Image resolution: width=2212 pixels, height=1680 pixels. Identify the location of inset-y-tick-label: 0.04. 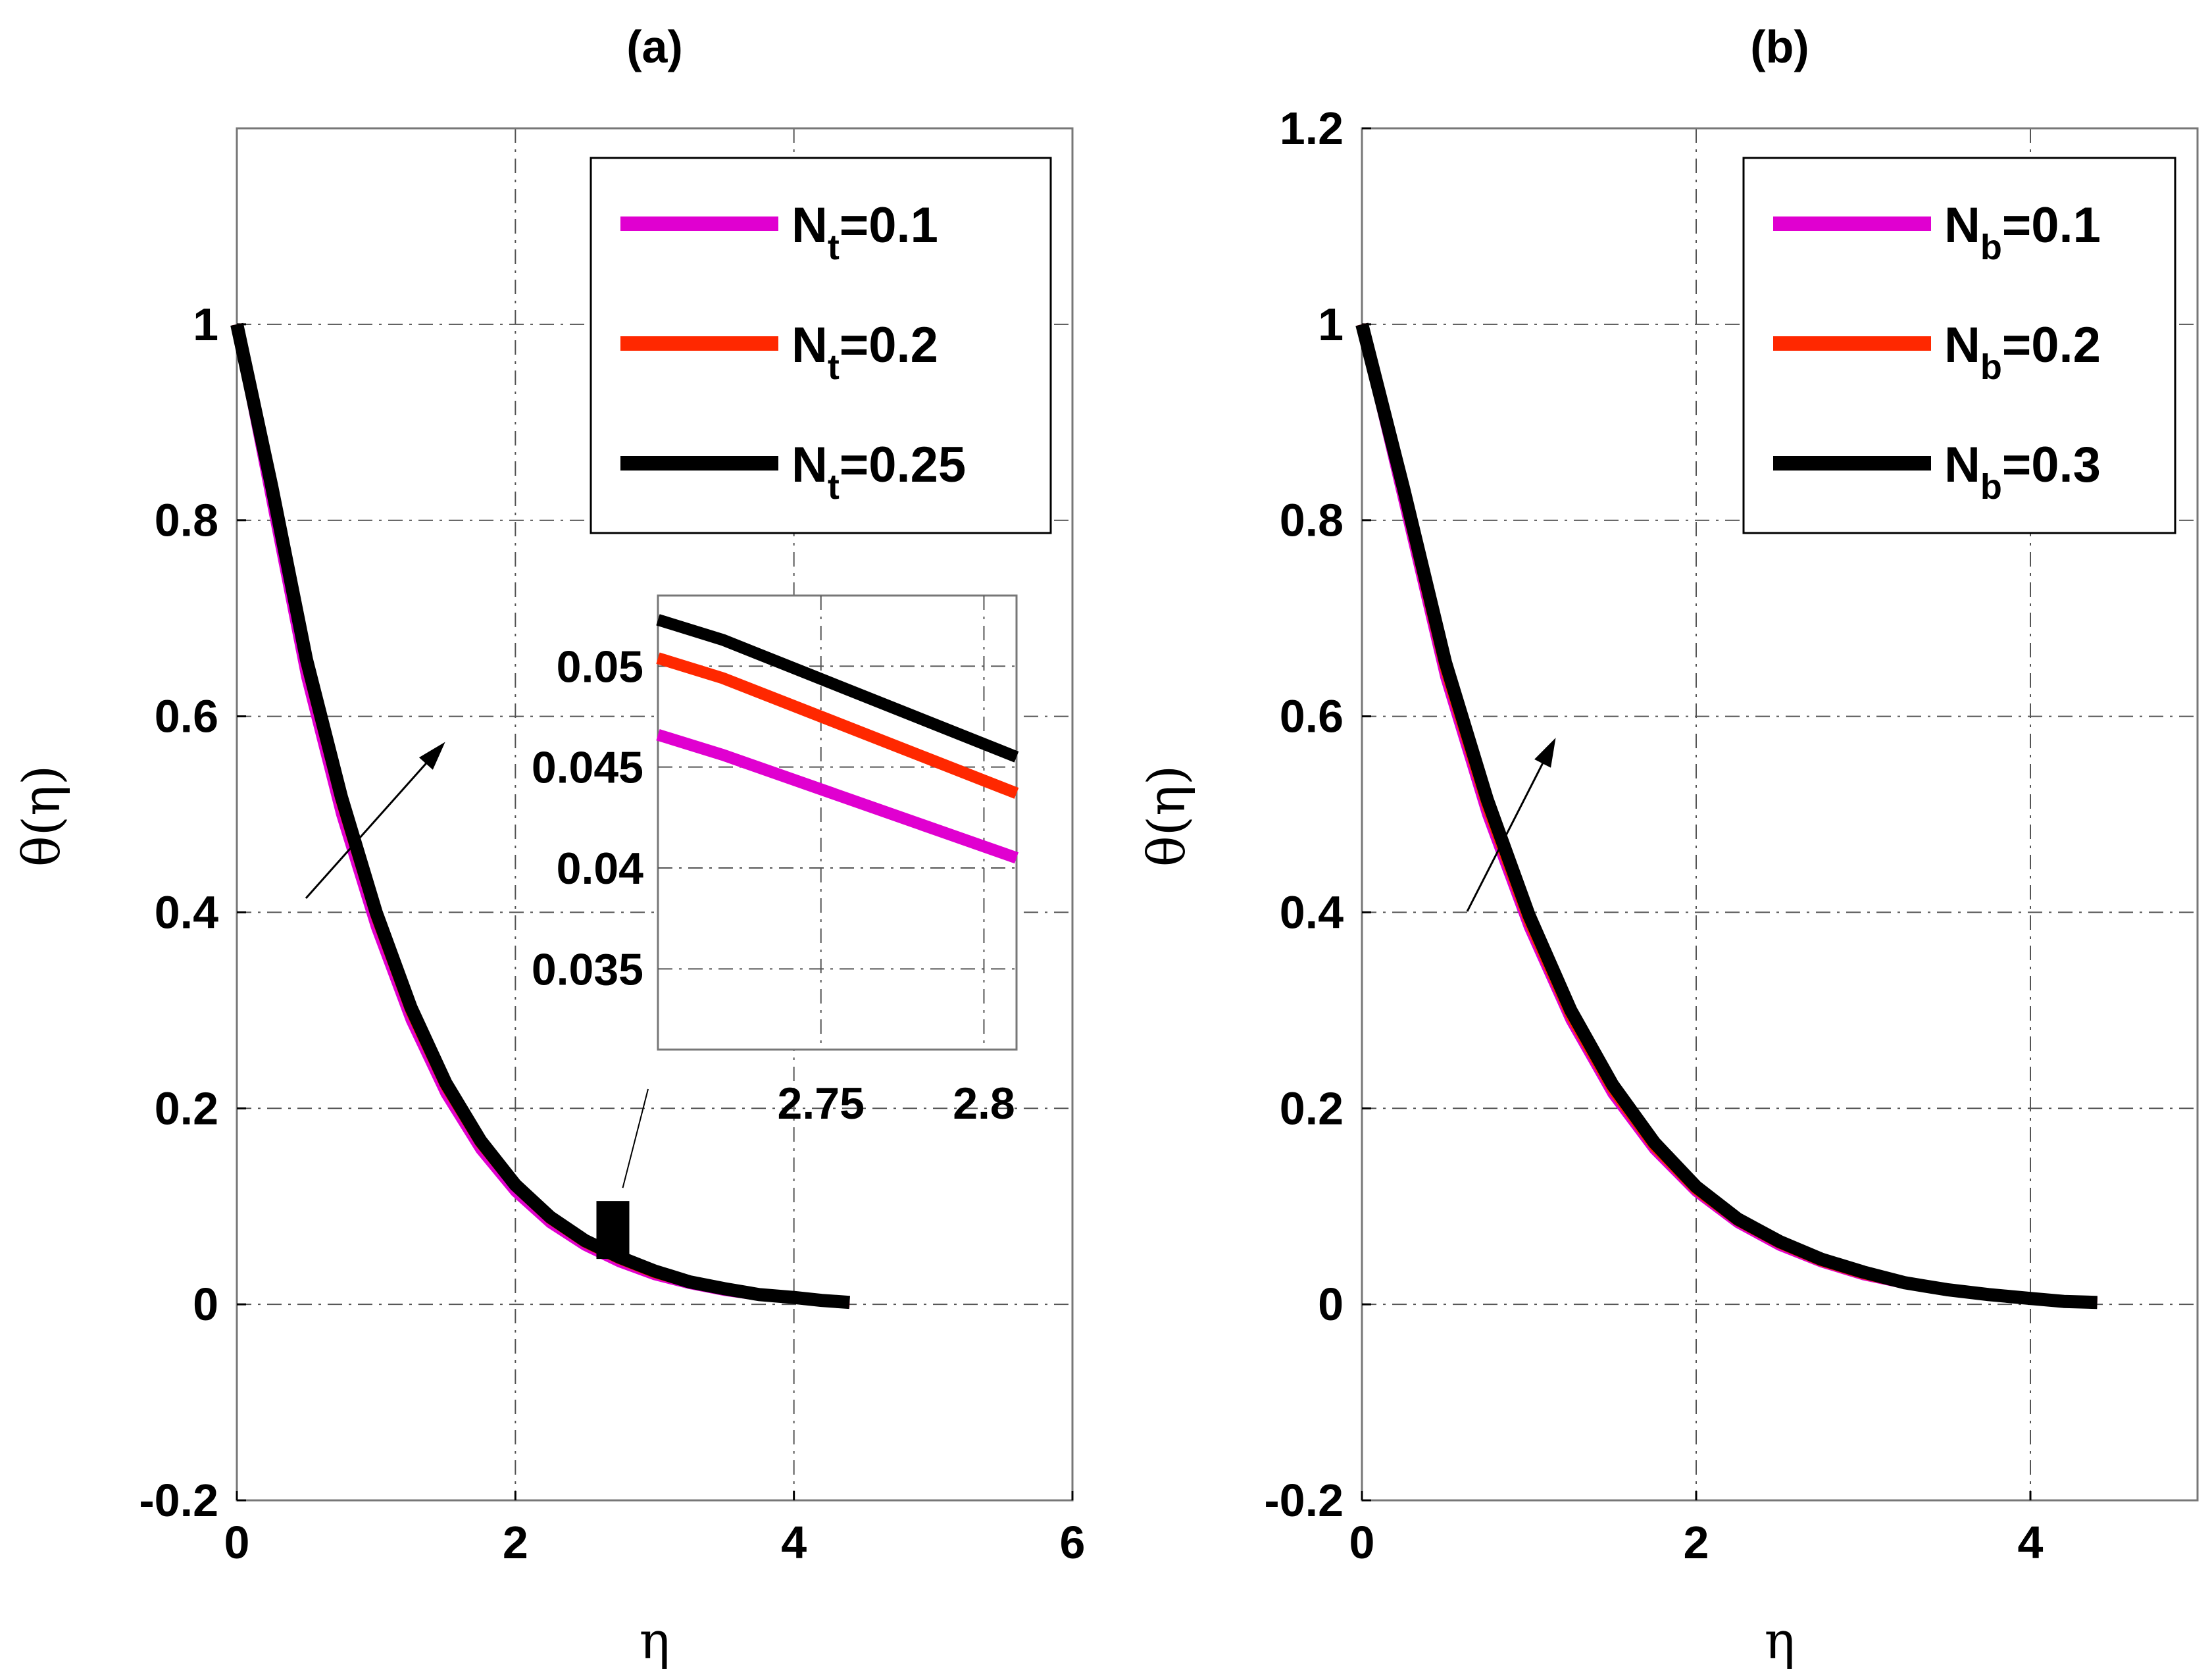
(600, 869).